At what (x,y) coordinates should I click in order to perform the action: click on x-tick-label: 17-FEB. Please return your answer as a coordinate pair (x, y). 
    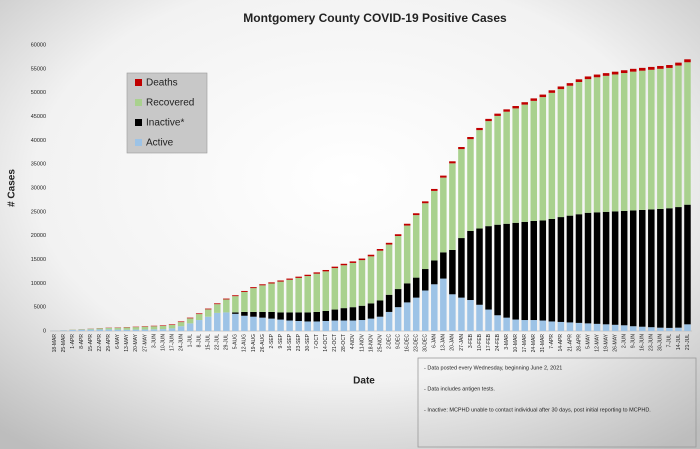
    Looking at the image, I should click on (489, 342).